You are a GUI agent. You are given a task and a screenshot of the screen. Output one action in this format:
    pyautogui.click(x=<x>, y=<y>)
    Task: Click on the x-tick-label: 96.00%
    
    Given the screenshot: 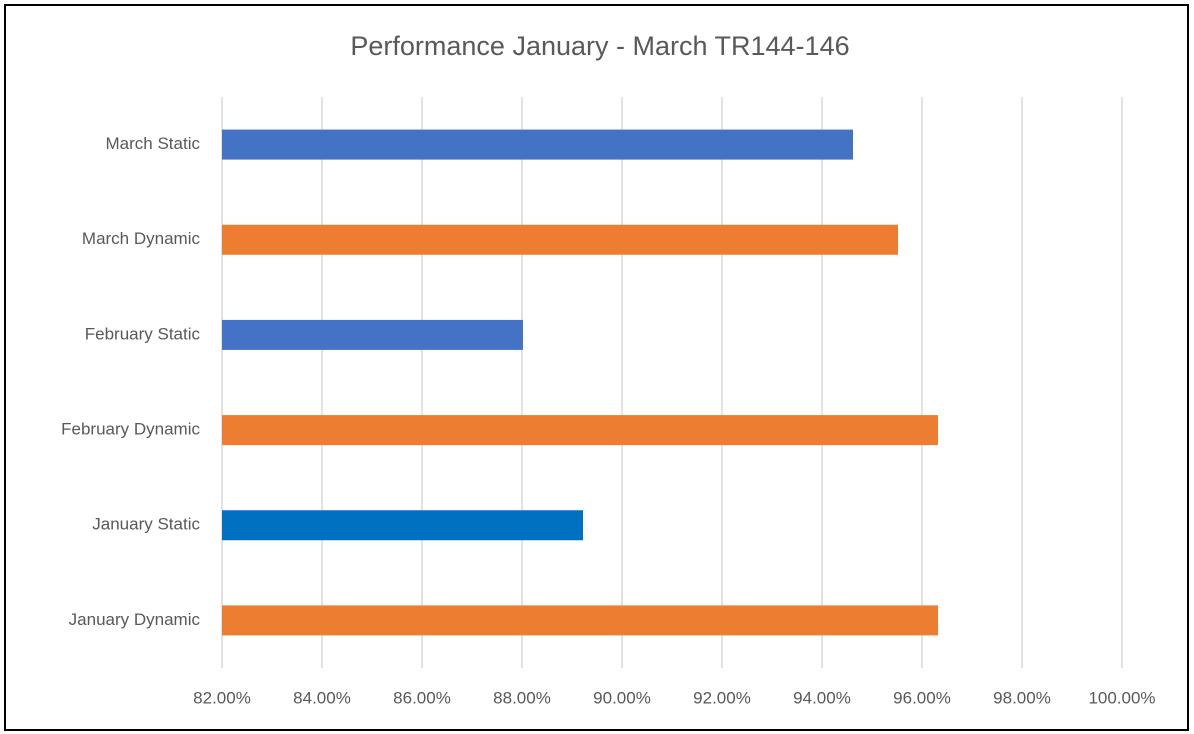 What is the action you would take?
    pyautogui.click(x=922, y=697)
    